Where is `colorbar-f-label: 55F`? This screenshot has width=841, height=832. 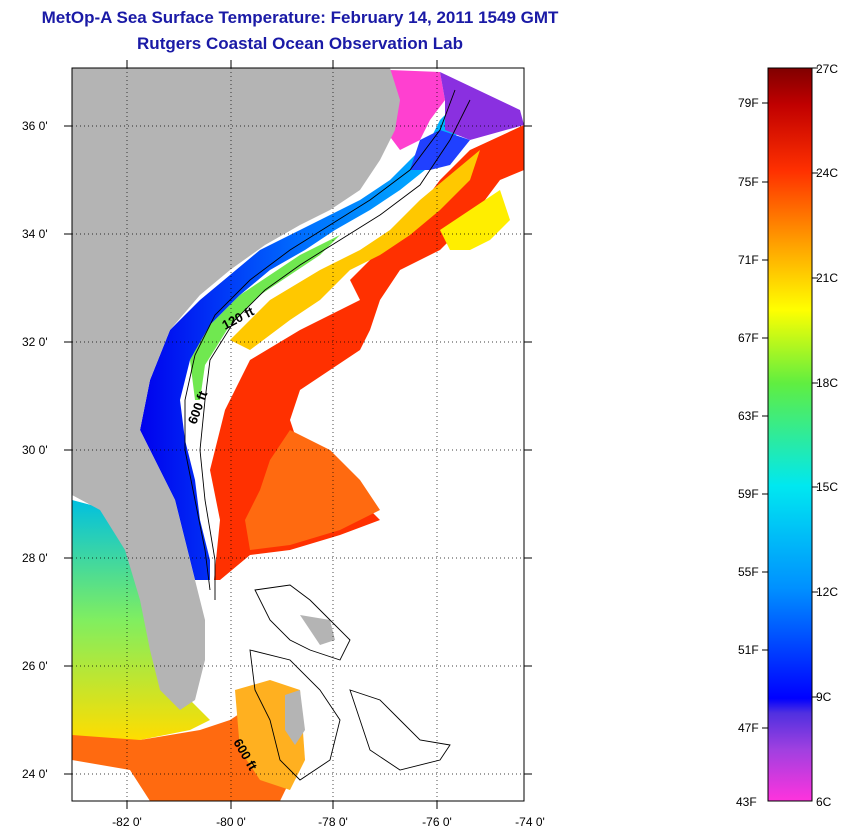
colorbar-f-label: 55F is located at coordinates (748, 572).